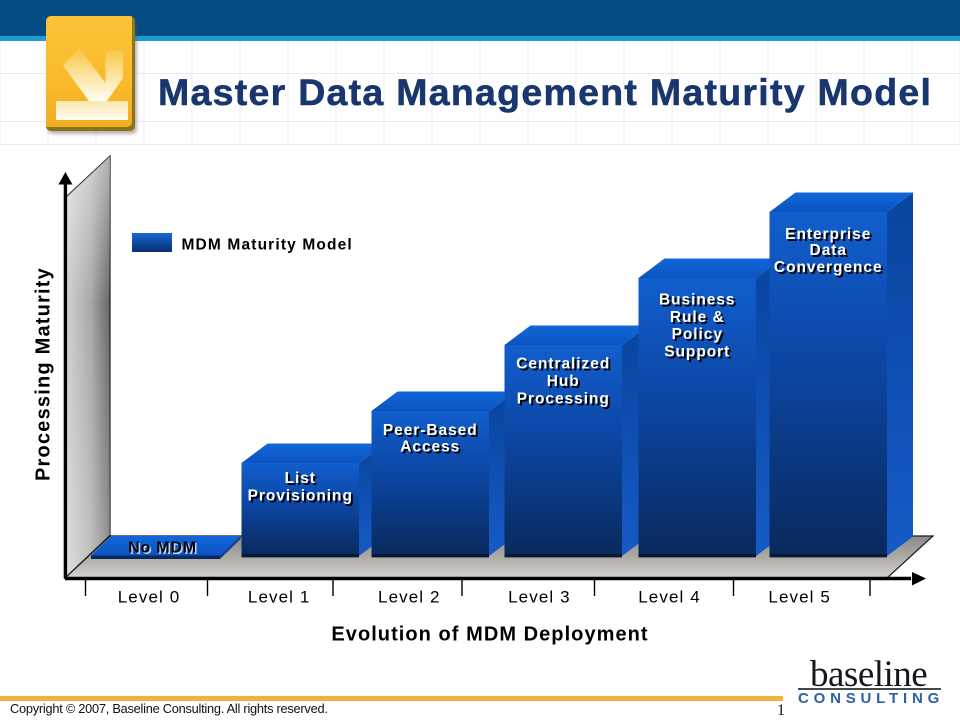  What do you see at coordinates (539, 597) in the screenshot?
I see `svg-text: Level 3` at bounding box center [539, 597].